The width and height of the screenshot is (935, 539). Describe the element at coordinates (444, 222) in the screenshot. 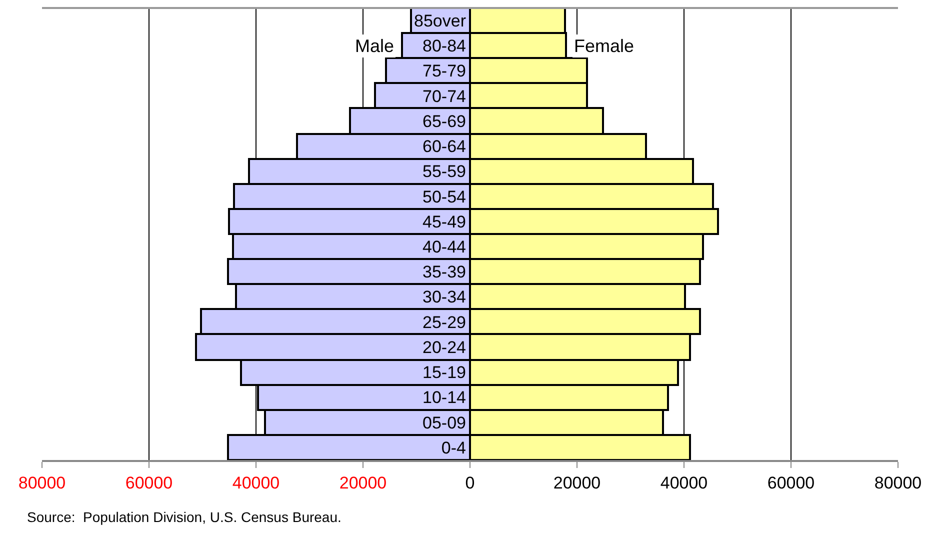

I see `y-tick-label: 45-49` at that location.